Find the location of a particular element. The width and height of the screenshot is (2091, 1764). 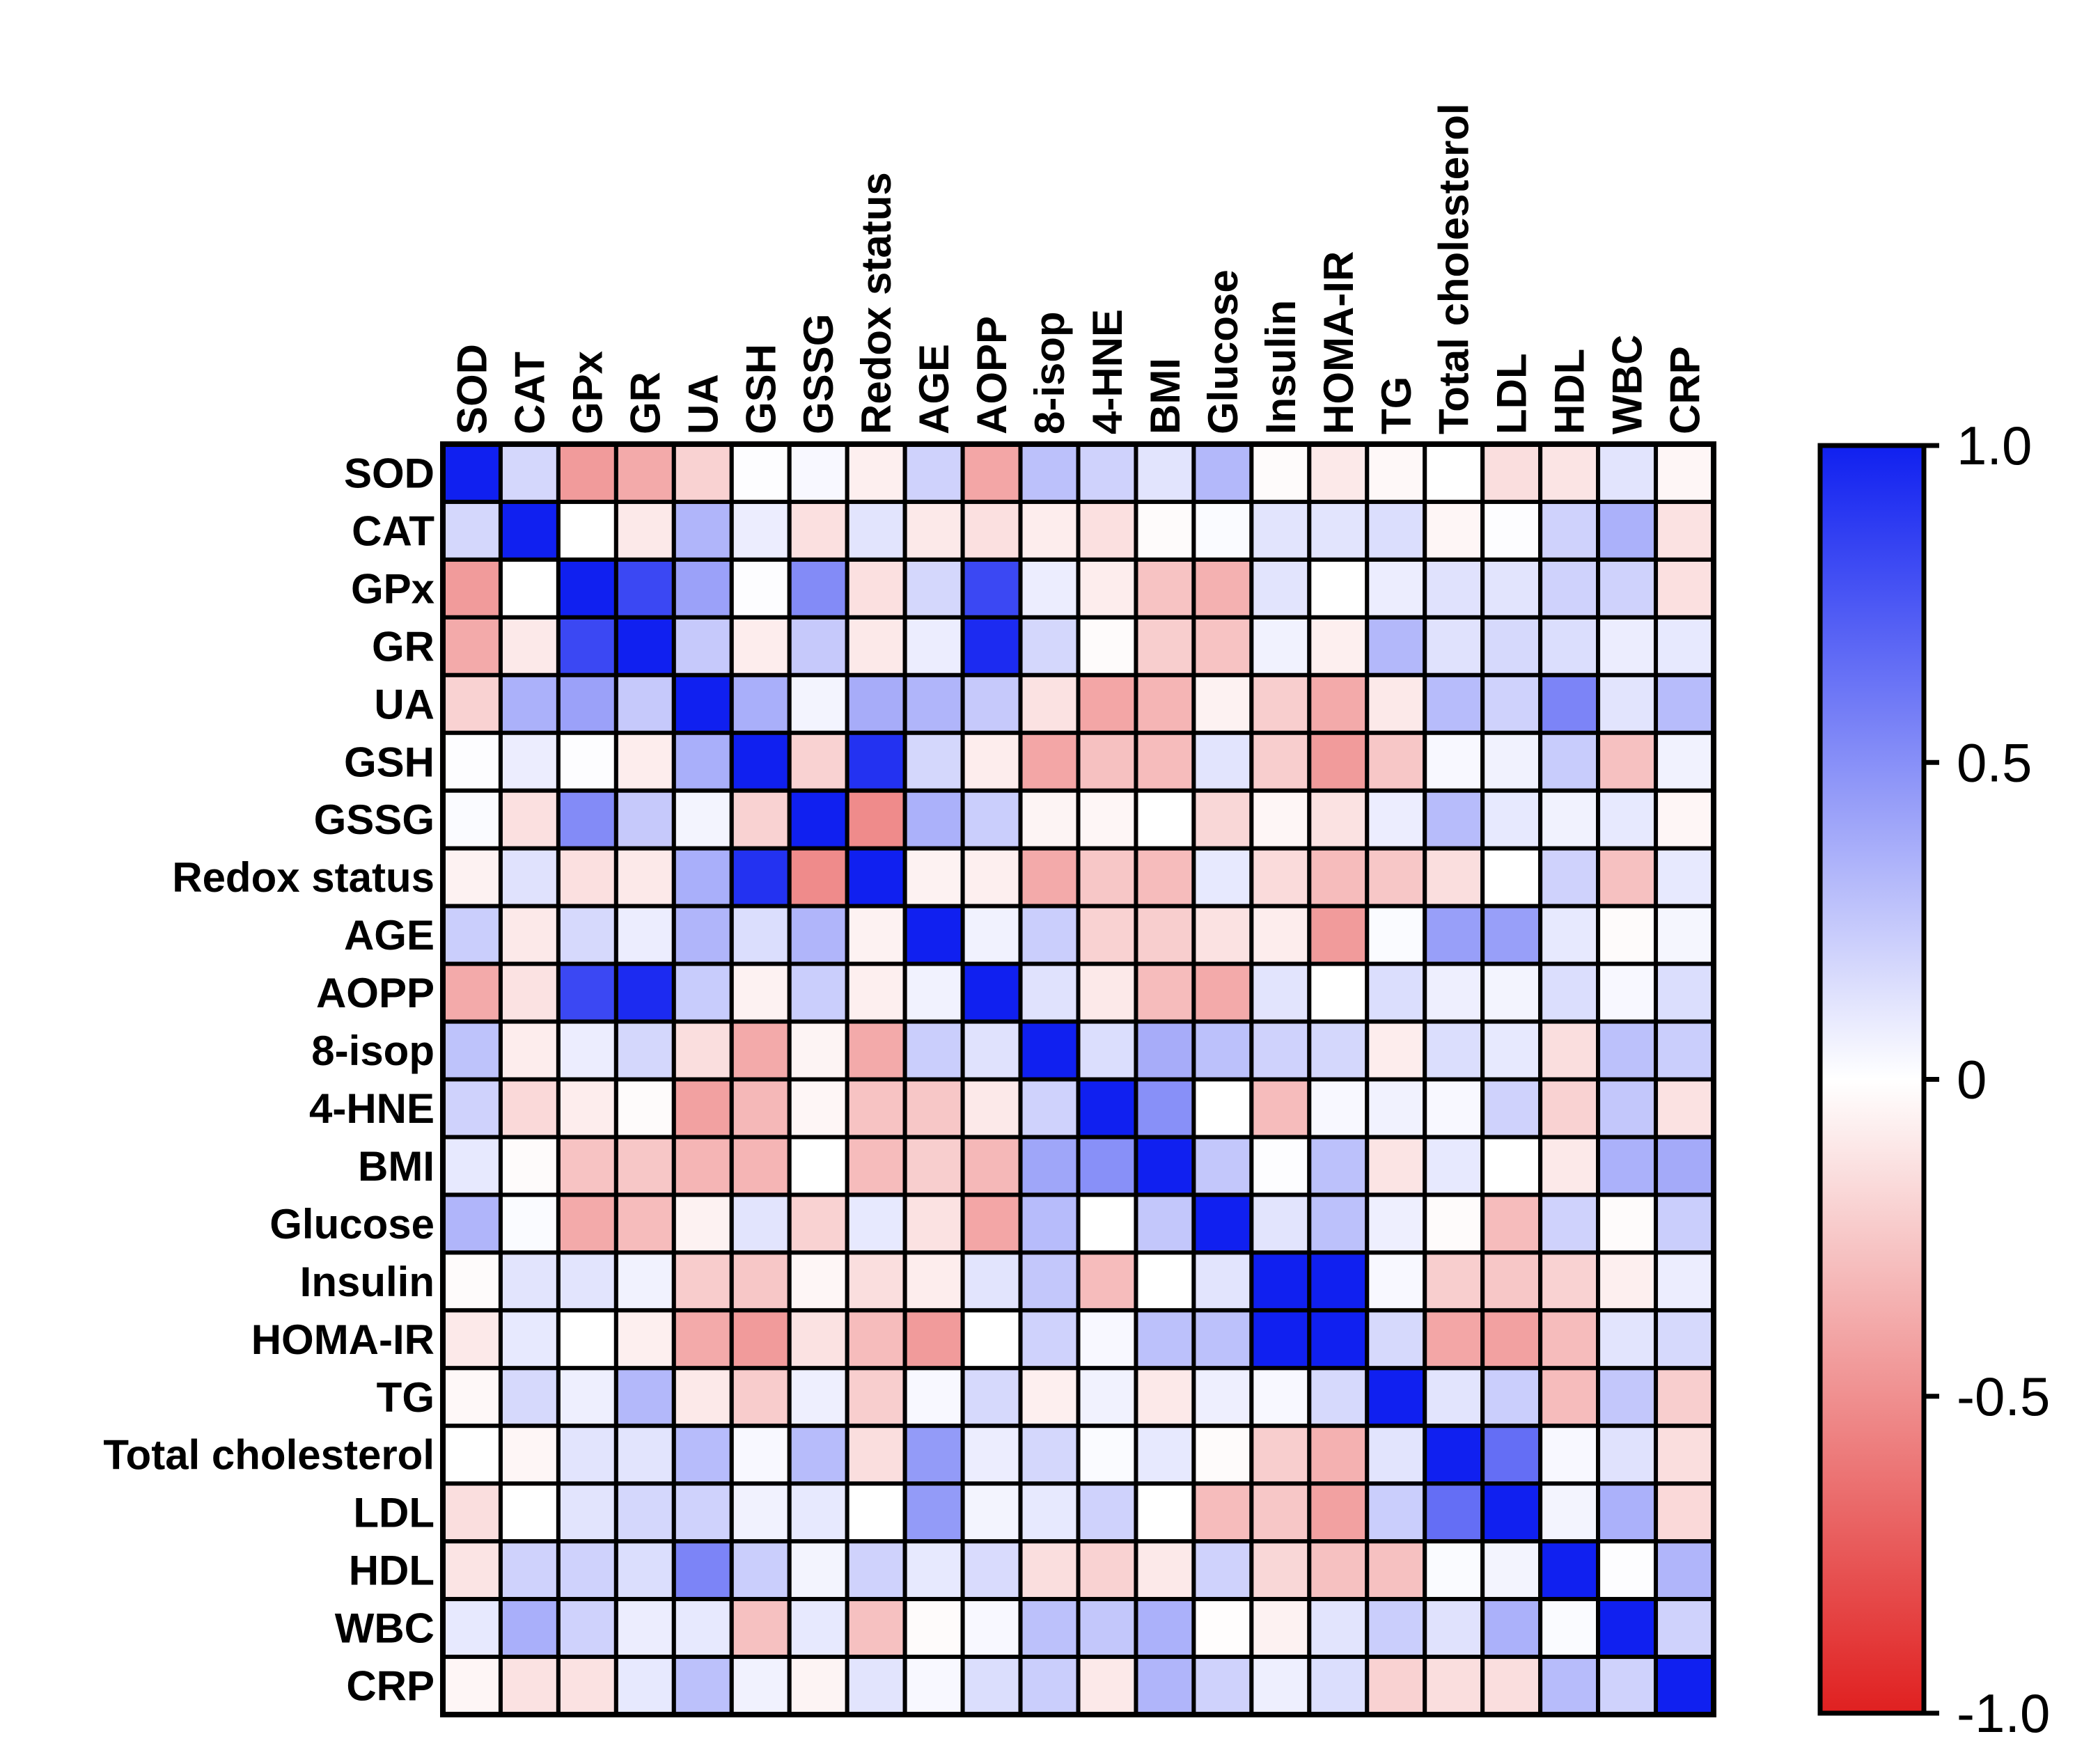

column-label: SOD is located at coordinates (471, 389).